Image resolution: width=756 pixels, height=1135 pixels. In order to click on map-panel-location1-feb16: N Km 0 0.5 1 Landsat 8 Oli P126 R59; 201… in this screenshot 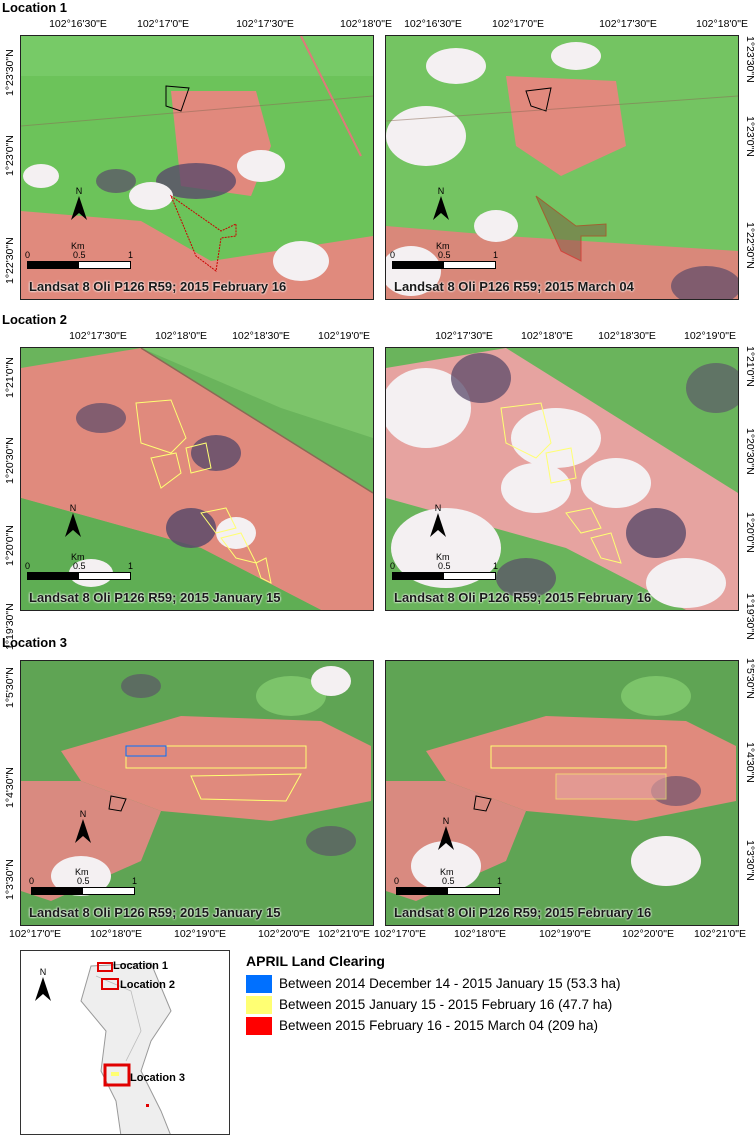, I will do `click(197, 167)`.